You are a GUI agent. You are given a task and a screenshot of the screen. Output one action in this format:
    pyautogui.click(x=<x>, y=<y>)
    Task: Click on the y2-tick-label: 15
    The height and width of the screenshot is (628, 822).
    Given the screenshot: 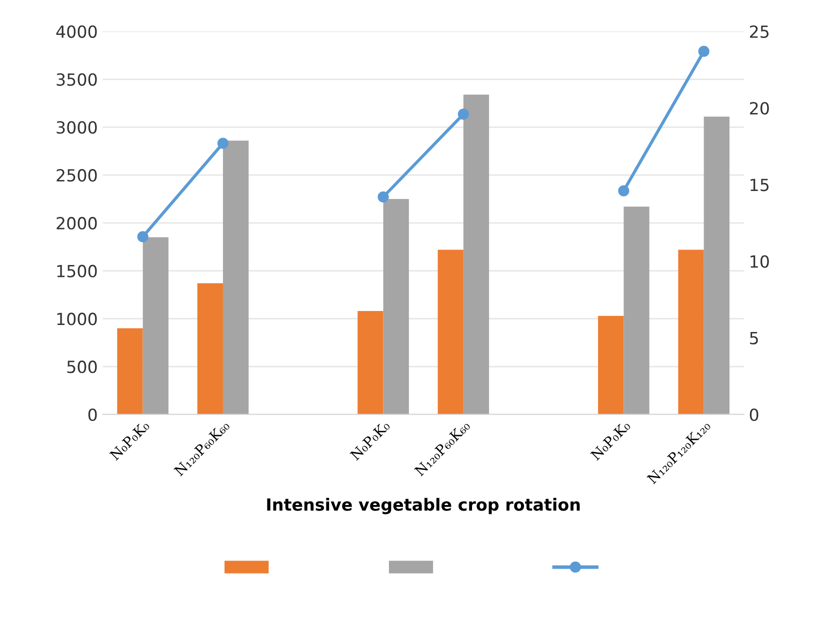 What is the action you would take?
    pyautogui.click(x=759, y=185)
    